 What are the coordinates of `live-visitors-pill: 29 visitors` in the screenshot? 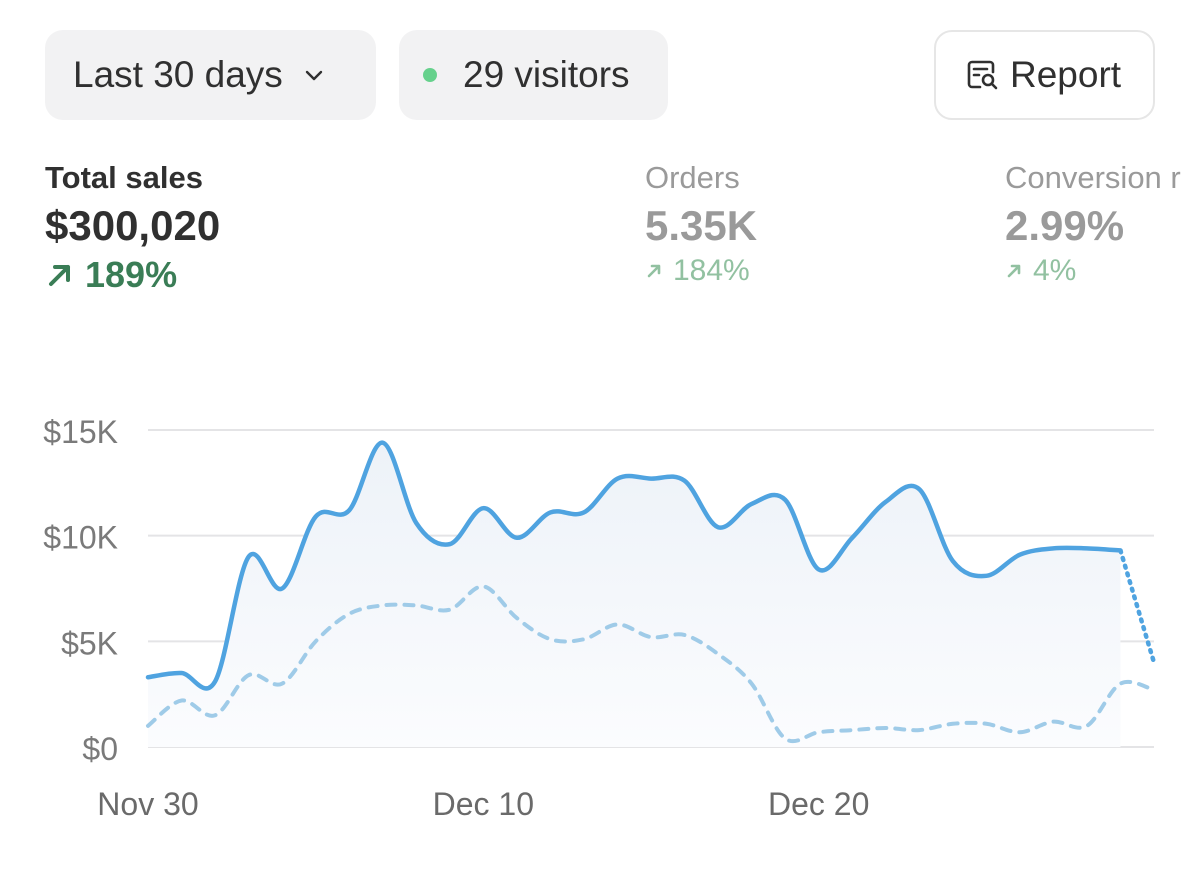 It's located at (533, 75).